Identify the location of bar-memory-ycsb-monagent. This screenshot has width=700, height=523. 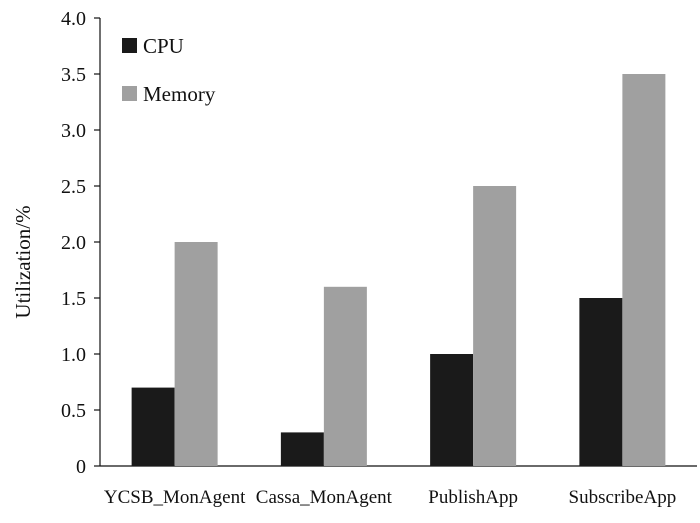
(196, 354).